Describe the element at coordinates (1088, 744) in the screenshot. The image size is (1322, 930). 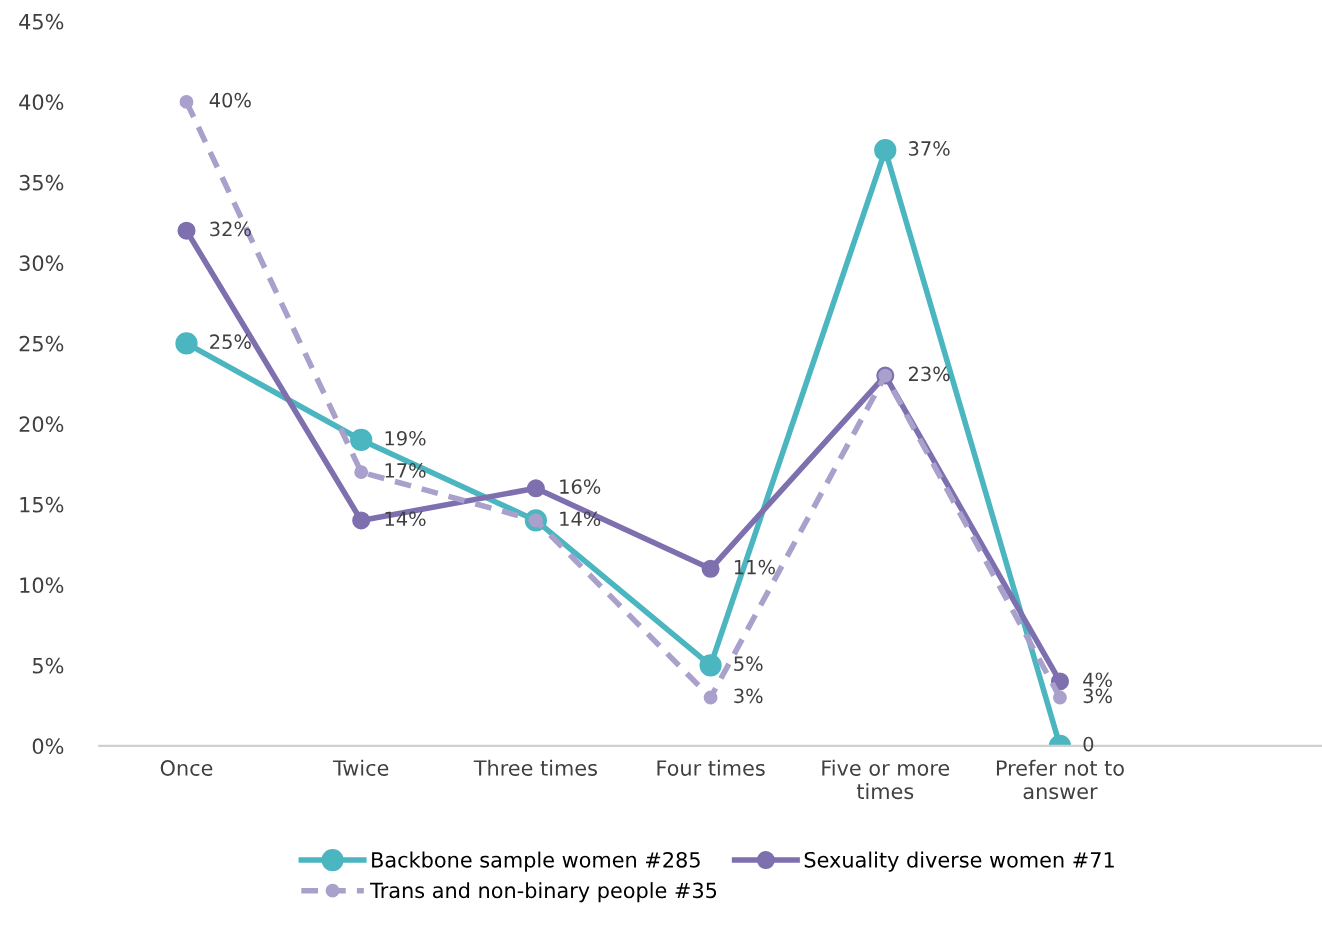
I see `data-label: 0` at that location.